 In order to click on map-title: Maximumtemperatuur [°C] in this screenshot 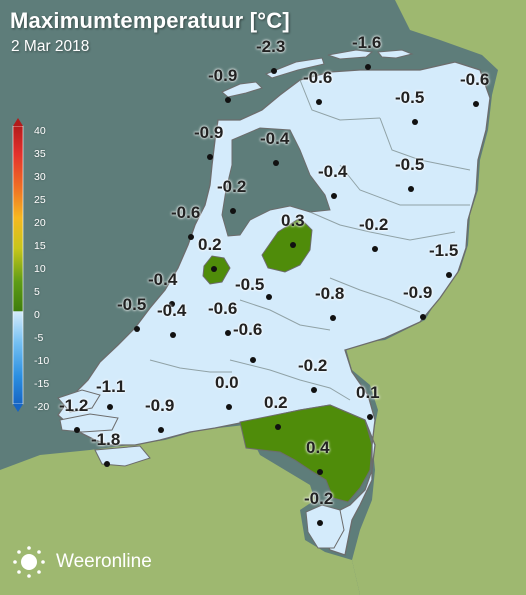, I will do `click(150, 20)`.